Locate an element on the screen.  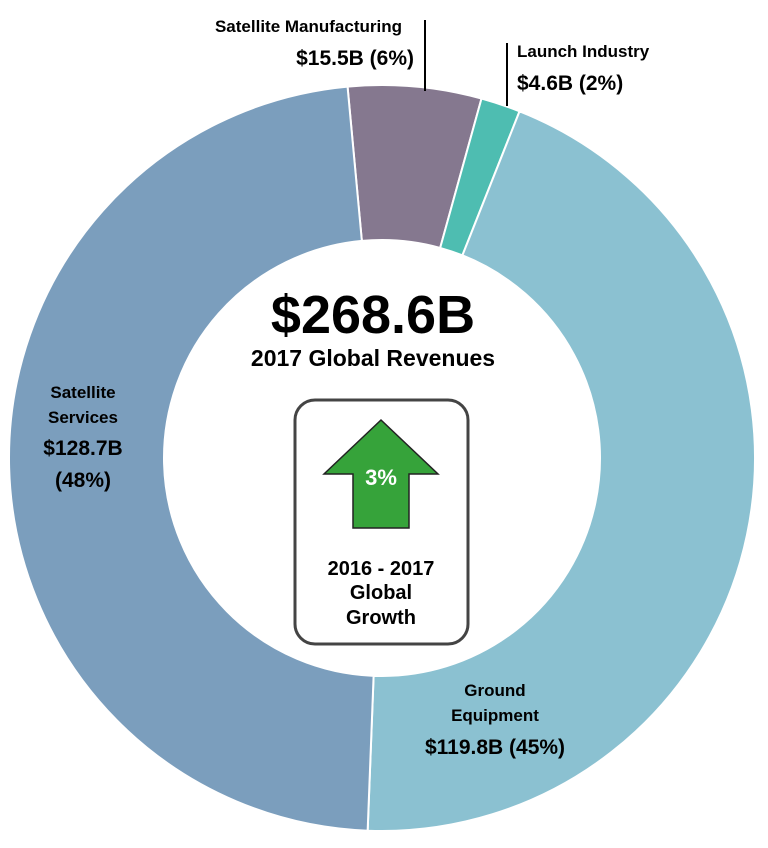
growth-caption-line1: 2016 - 2017 is located at coordinates (381, 569).